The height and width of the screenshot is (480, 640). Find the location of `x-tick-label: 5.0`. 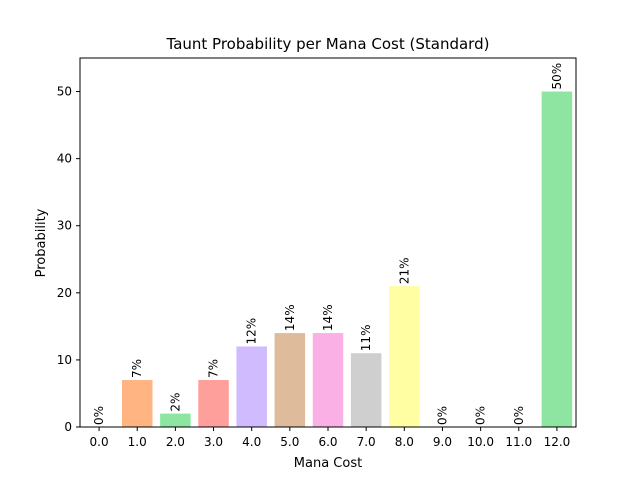

x-tick-label: 5.0 is located at coordinates (289, 442).